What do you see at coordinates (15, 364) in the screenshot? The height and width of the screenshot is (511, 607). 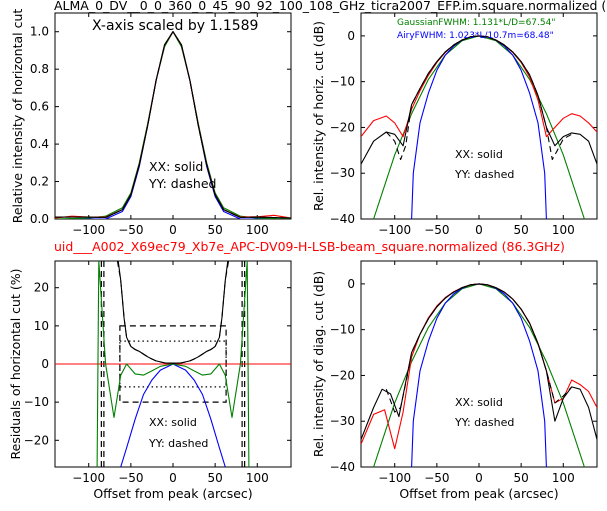 I see `ylabel: Residuals of horizontal cut (%)` at bounding box center [15, 364].